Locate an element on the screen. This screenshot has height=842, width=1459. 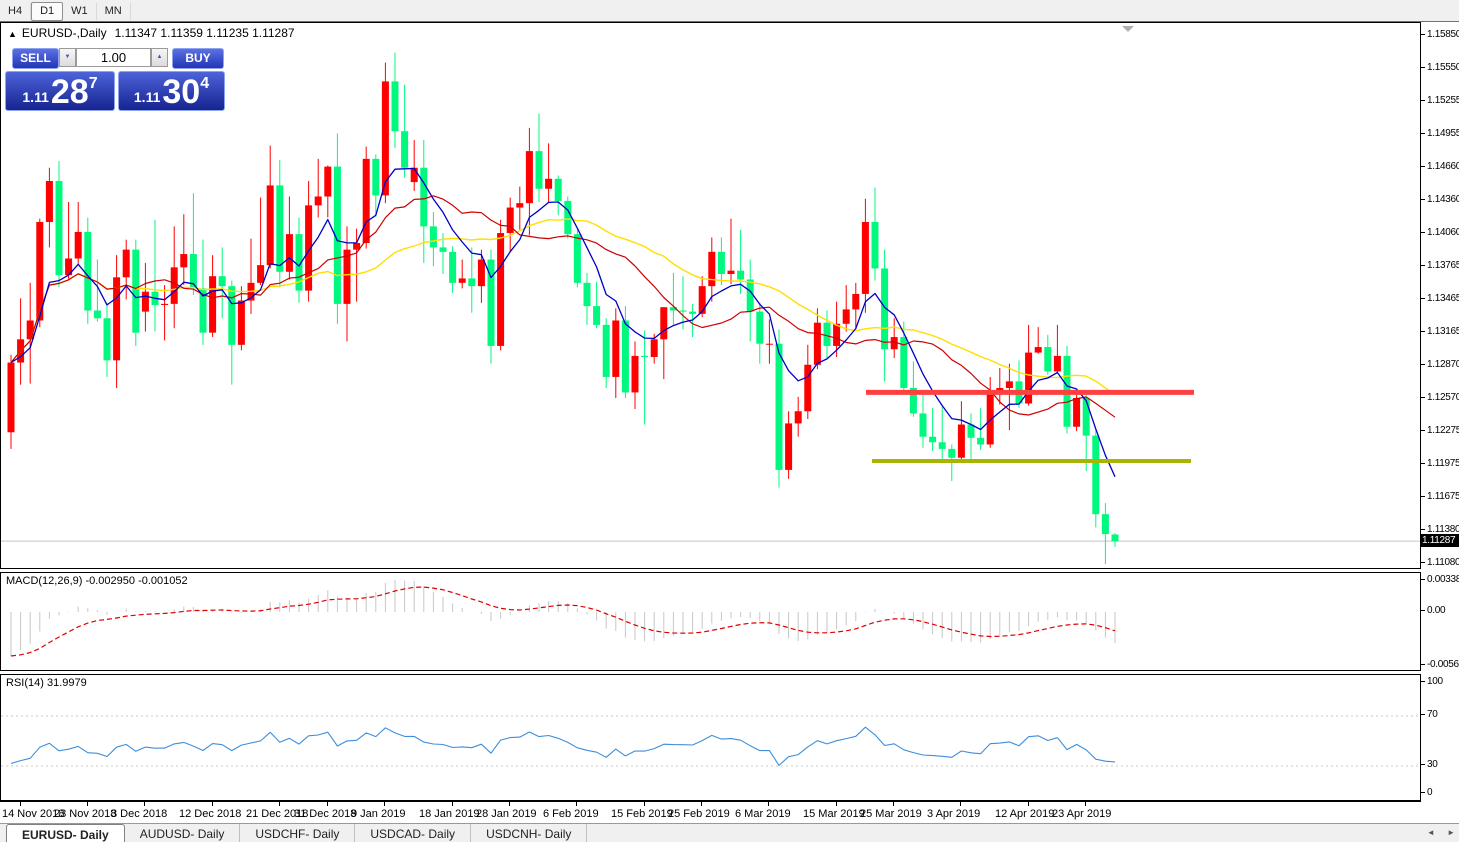
symbol-tab-usdcnh: USDCNH- Daily is located at coordinates (529, 833).